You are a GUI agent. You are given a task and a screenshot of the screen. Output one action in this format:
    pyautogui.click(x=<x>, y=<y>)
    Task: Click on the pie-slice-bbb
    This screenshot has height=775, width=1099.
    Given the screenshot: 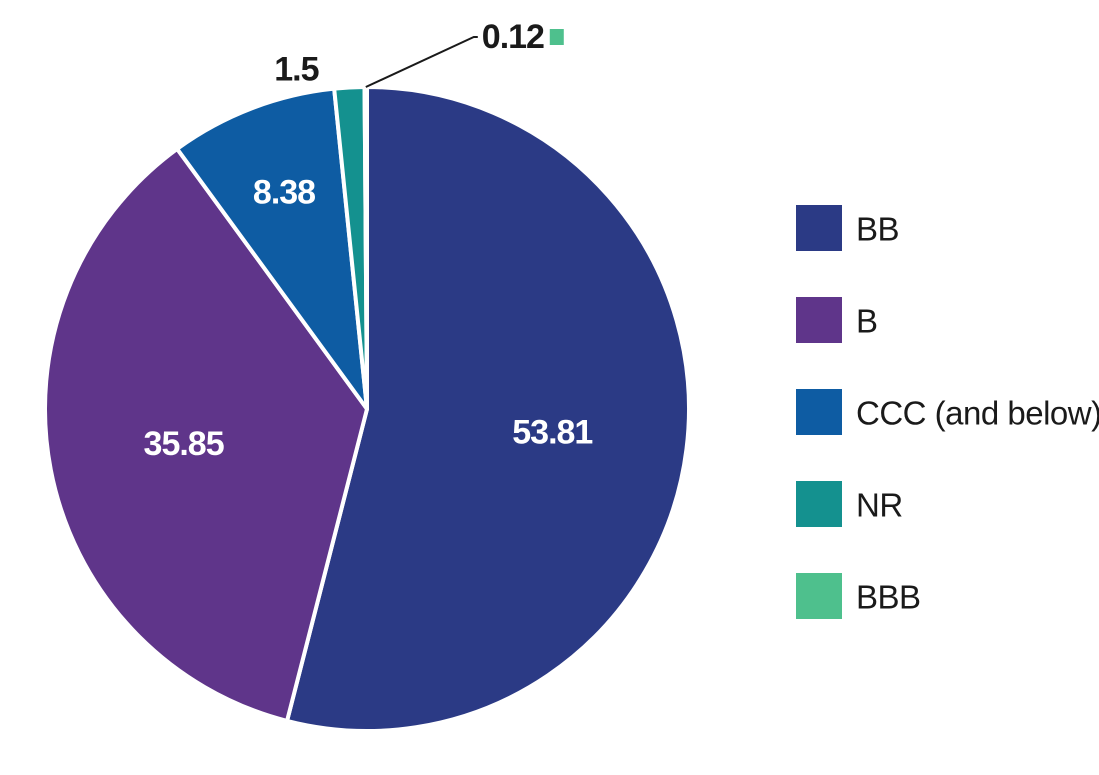 What is the action you would take?
    pyautogui.click(x=365, y=248)
    